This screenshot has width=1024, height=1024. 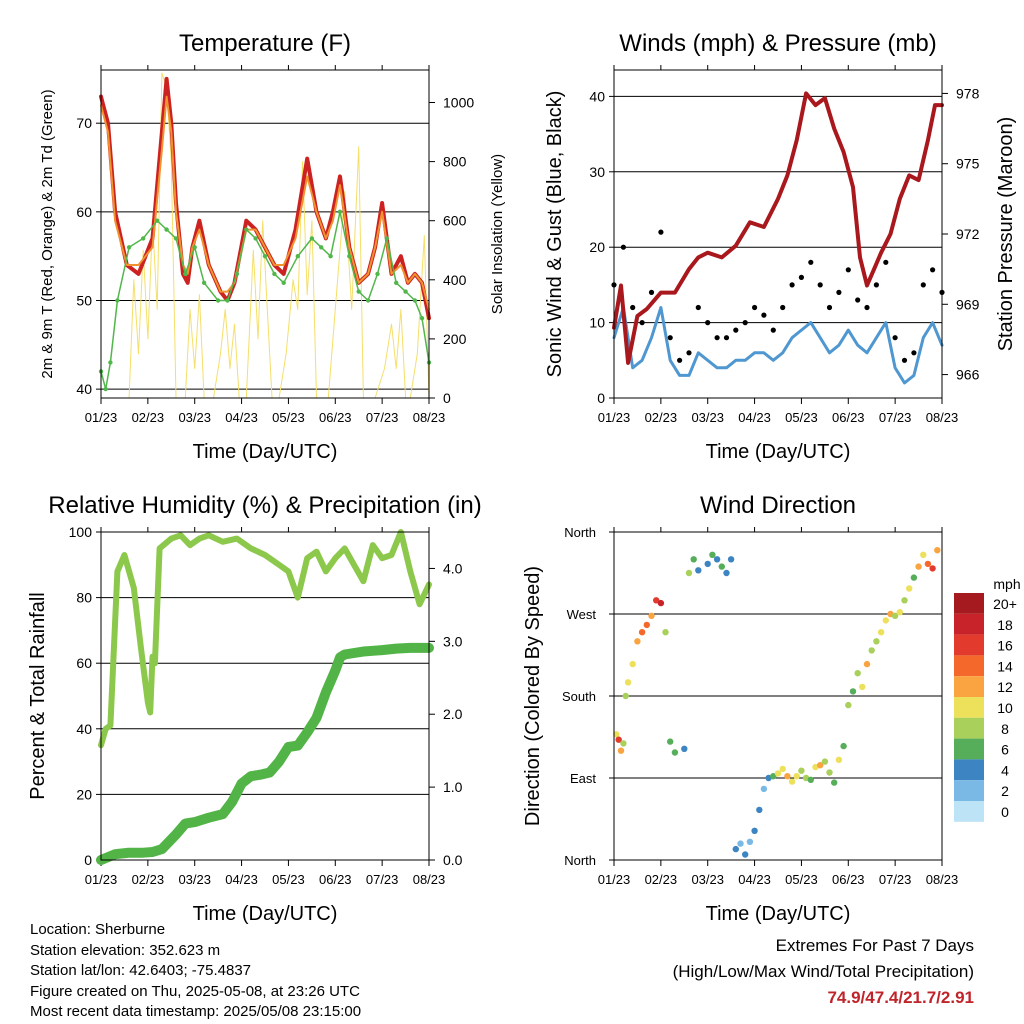 What do you see at coordinates (1005, 708) in the screenshot?
I see `legend-label-5: 10` at bounding box center [1005, 708].